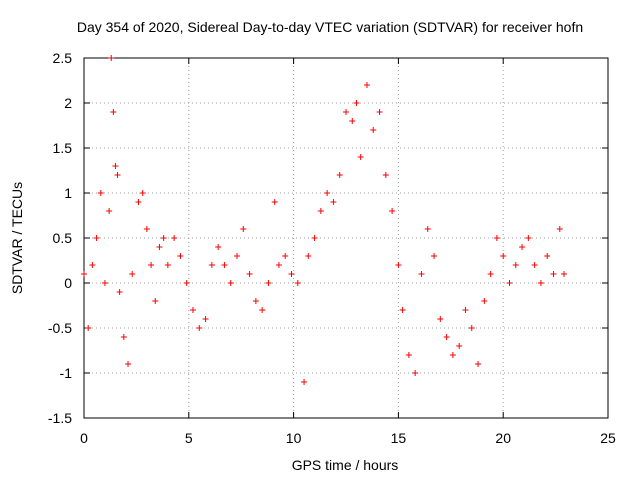 The width and height of the screenshot is (640, 480). What do you see at coordinates (17, 238) in the screenshot?
I see `y-axis-label: SDTVAR / TECUs` at bounding box center [17, 238].